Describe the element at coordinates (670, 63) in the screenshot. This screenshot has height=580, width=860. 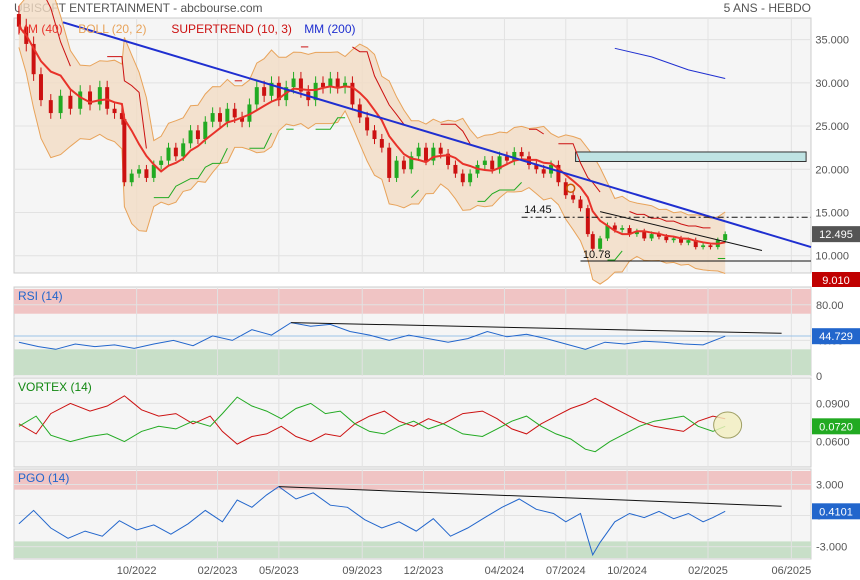
I see `mm200-upper-line` at that location.